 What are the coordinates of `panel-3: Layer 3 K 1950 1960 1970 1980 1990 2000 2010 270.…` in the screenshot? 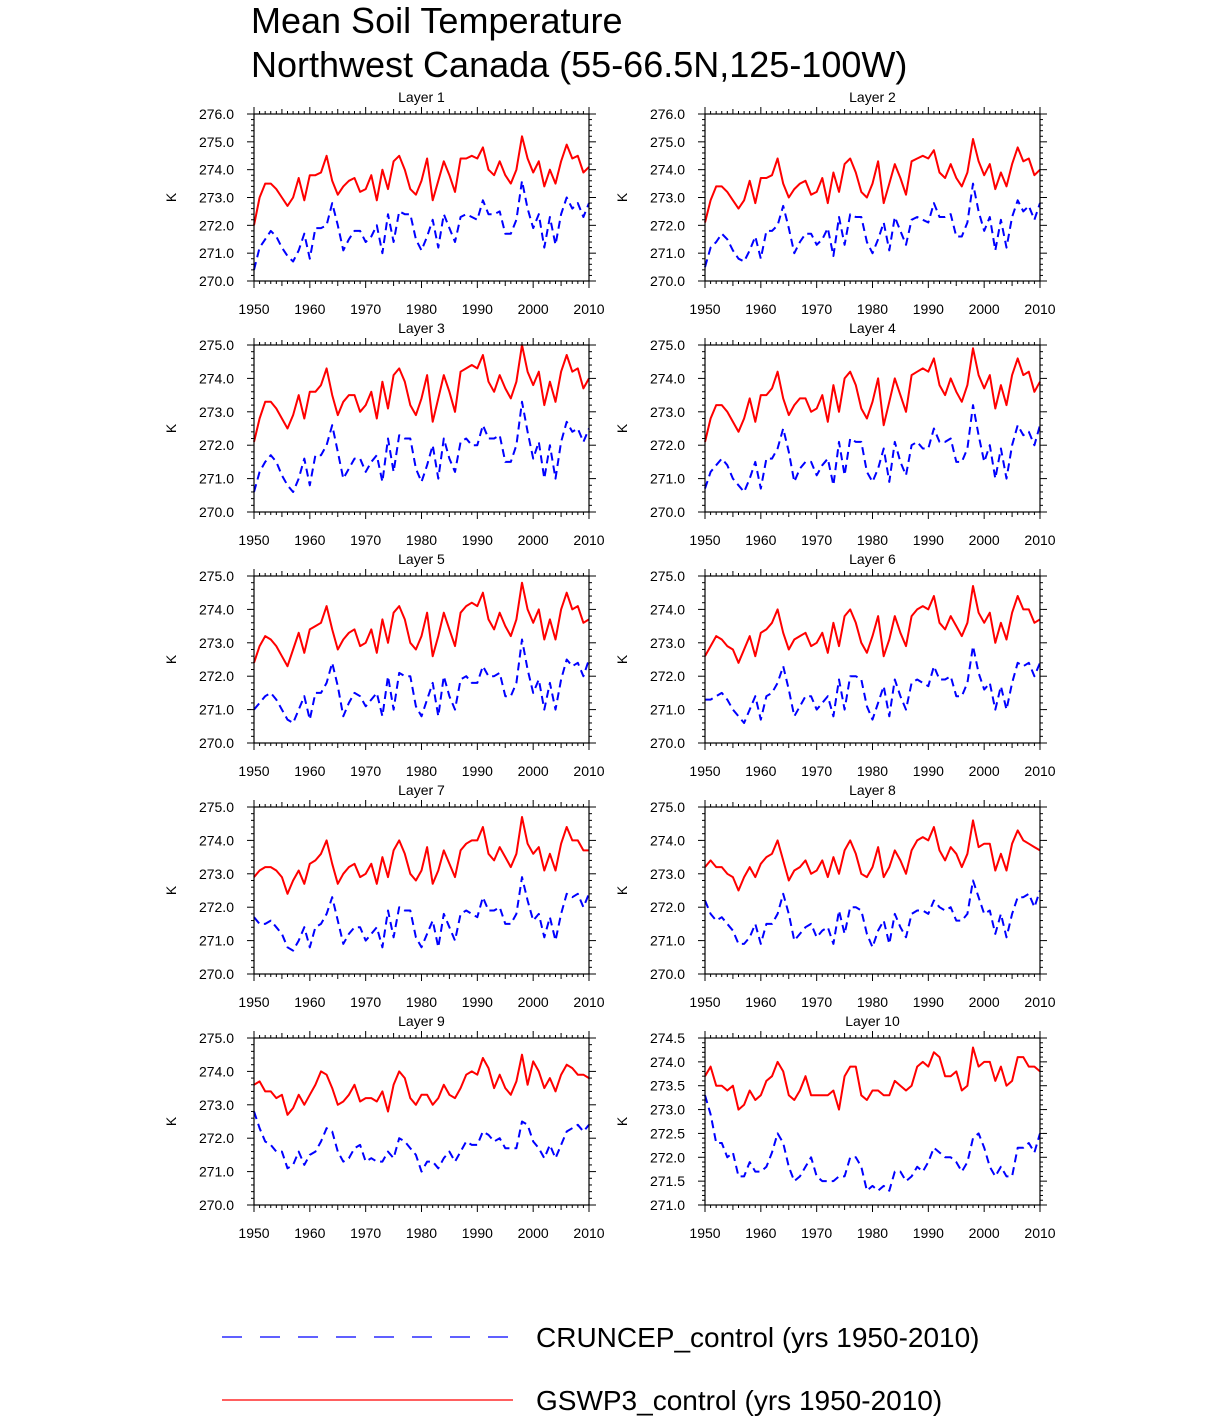 It's located at (384, 434).